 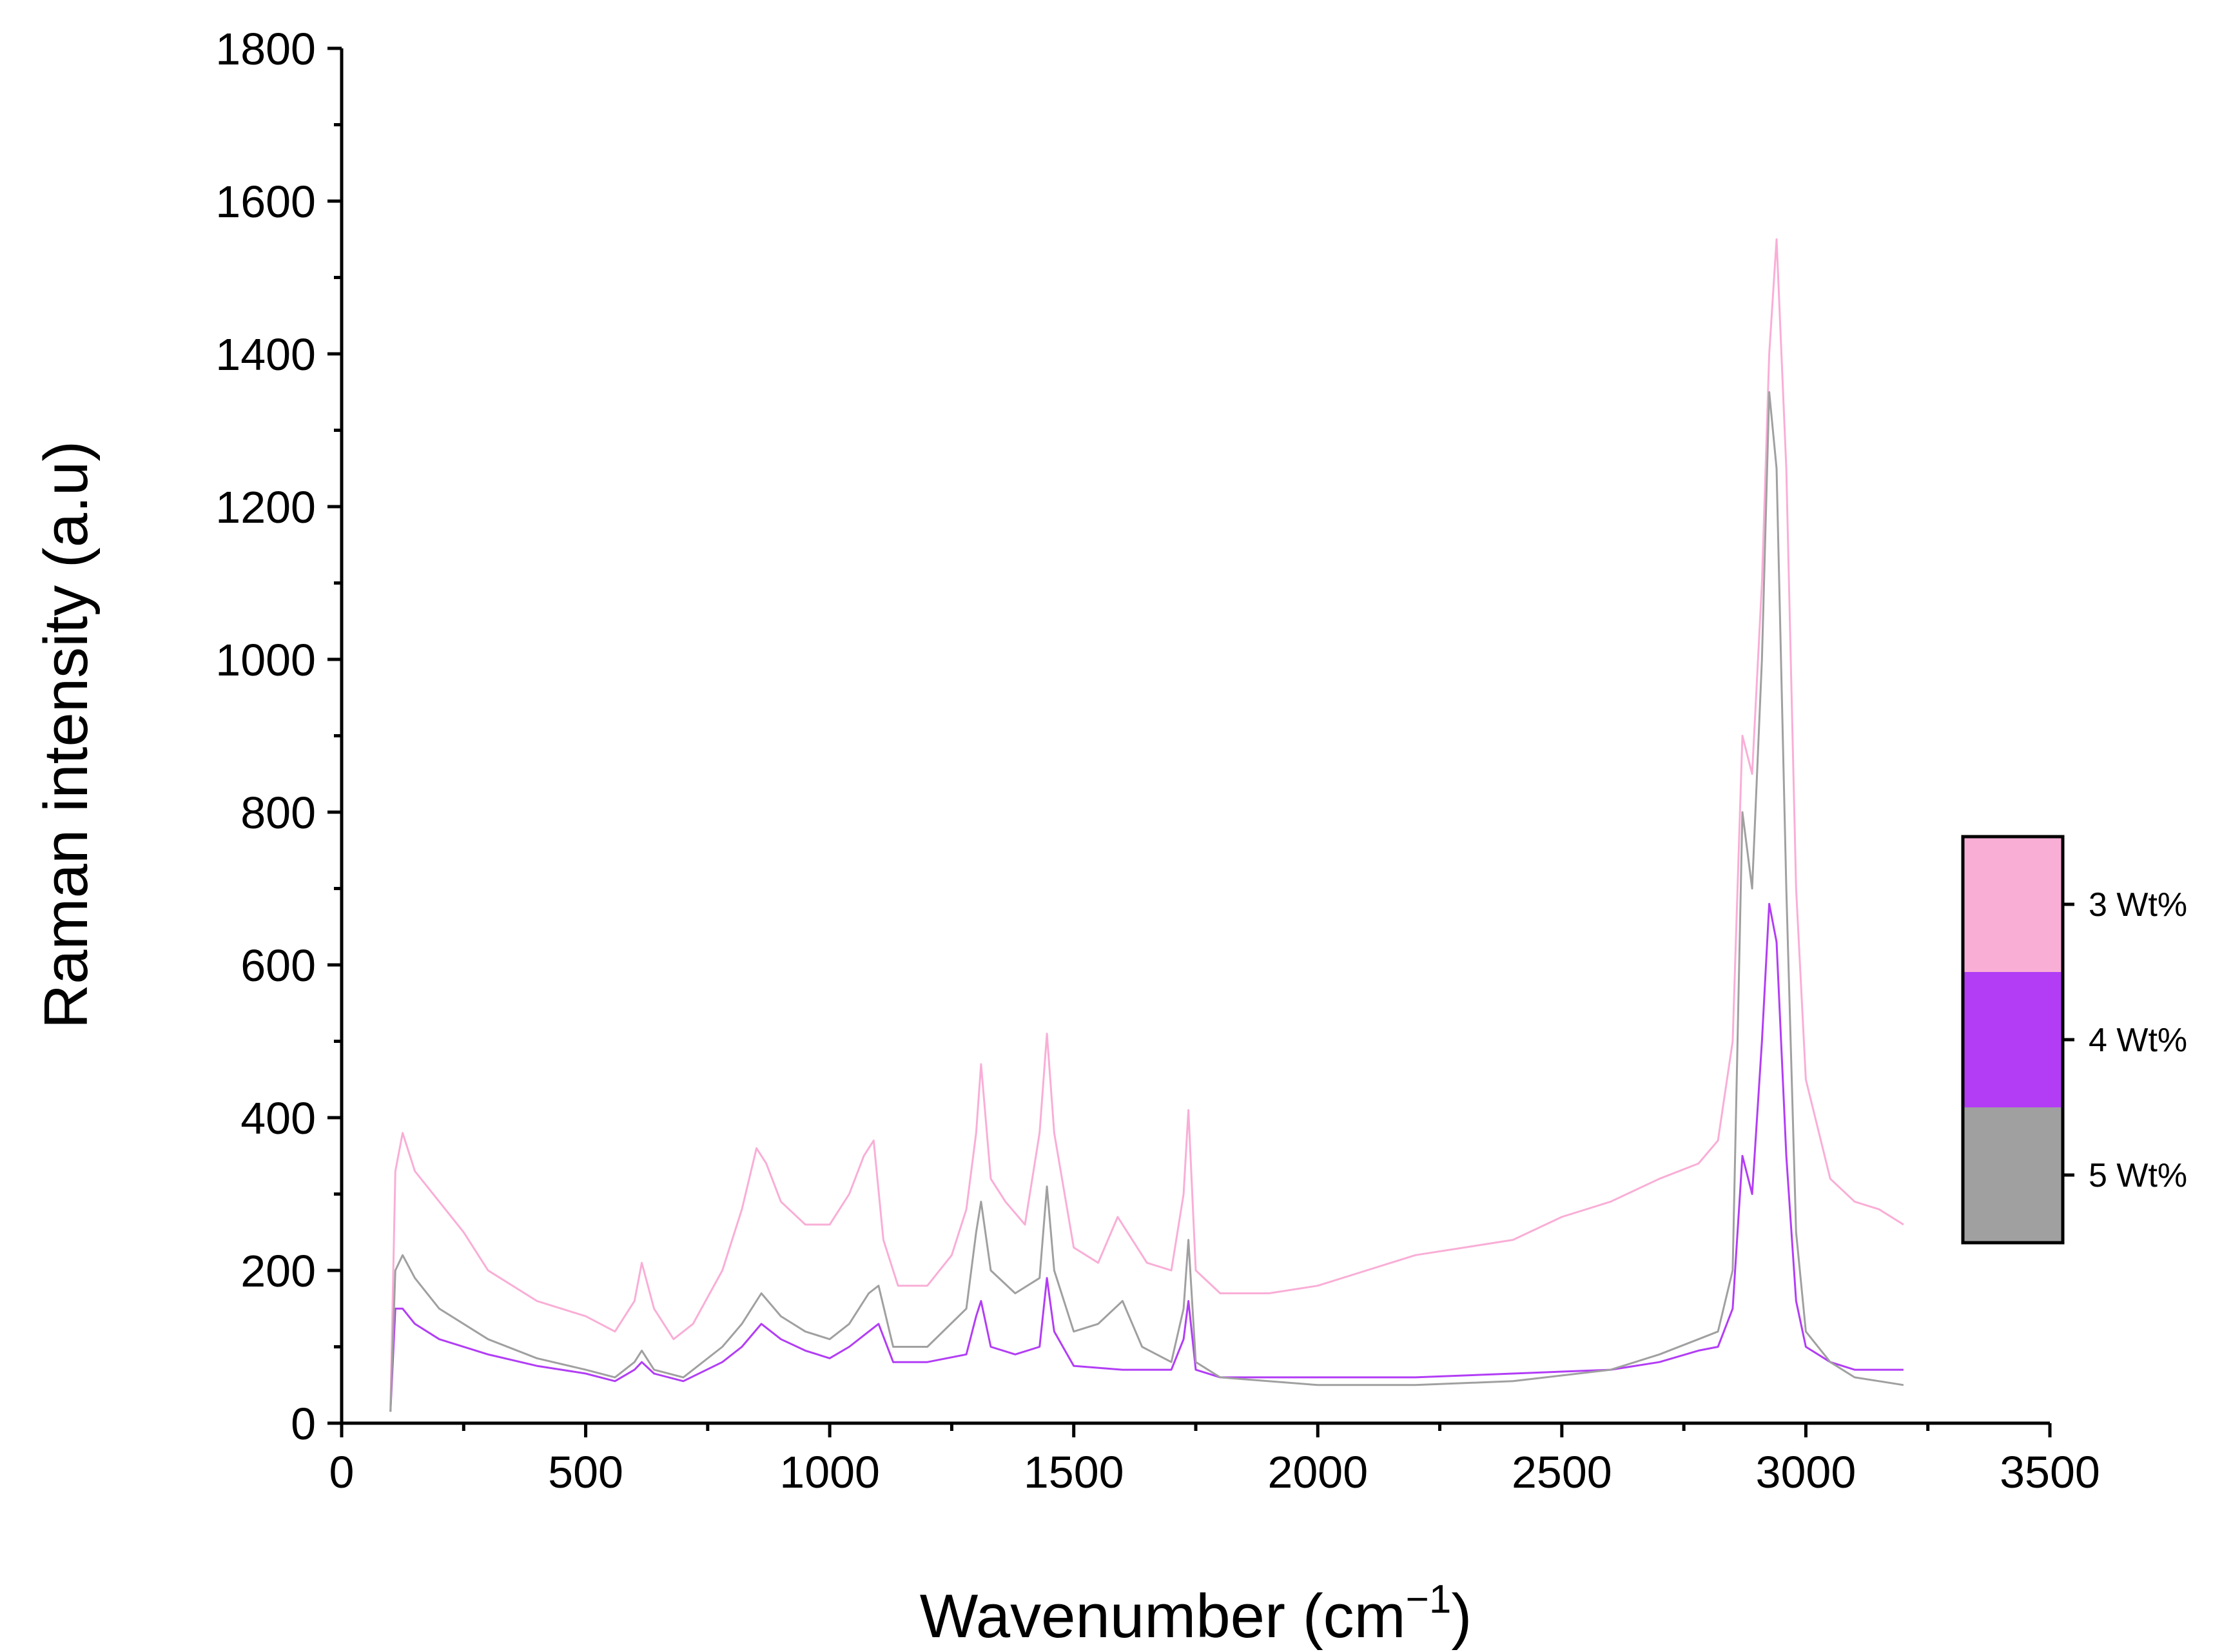 I want to click on y-tick-label: 1200, so click(x=265, y=507).